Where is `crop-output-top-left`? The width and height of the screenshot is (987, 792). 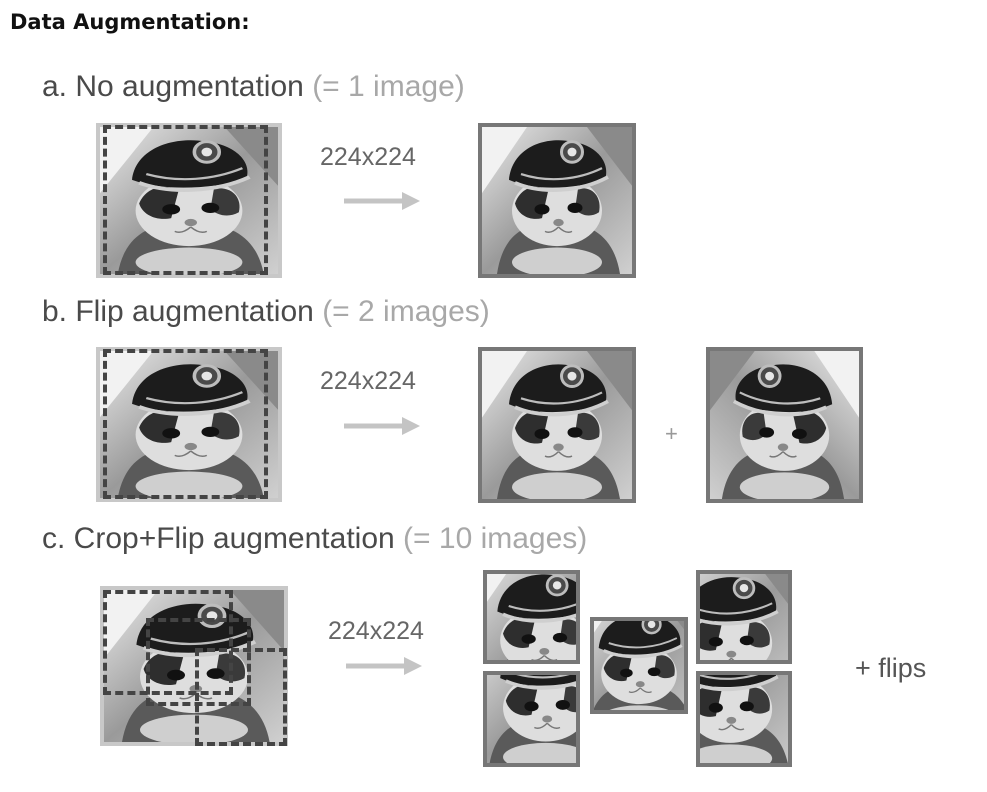
crop-output-top-left is located at coordinates (531, 617).